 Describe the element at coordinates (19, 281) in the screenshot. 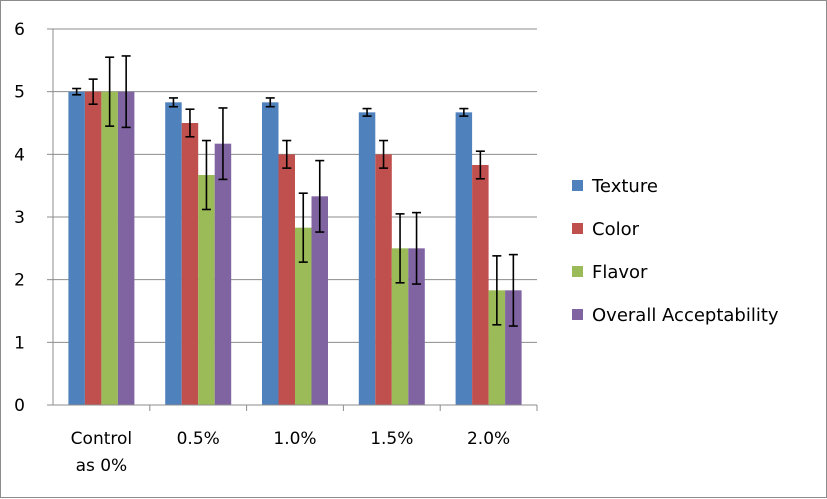

I see `y-tick-label: 2` at that location.